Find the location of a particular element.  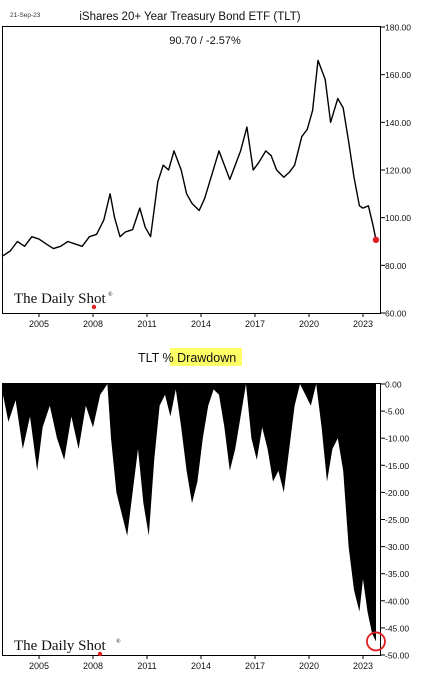

drawdown-x-tick-label: 2014 is located at coordinates (201, 666).